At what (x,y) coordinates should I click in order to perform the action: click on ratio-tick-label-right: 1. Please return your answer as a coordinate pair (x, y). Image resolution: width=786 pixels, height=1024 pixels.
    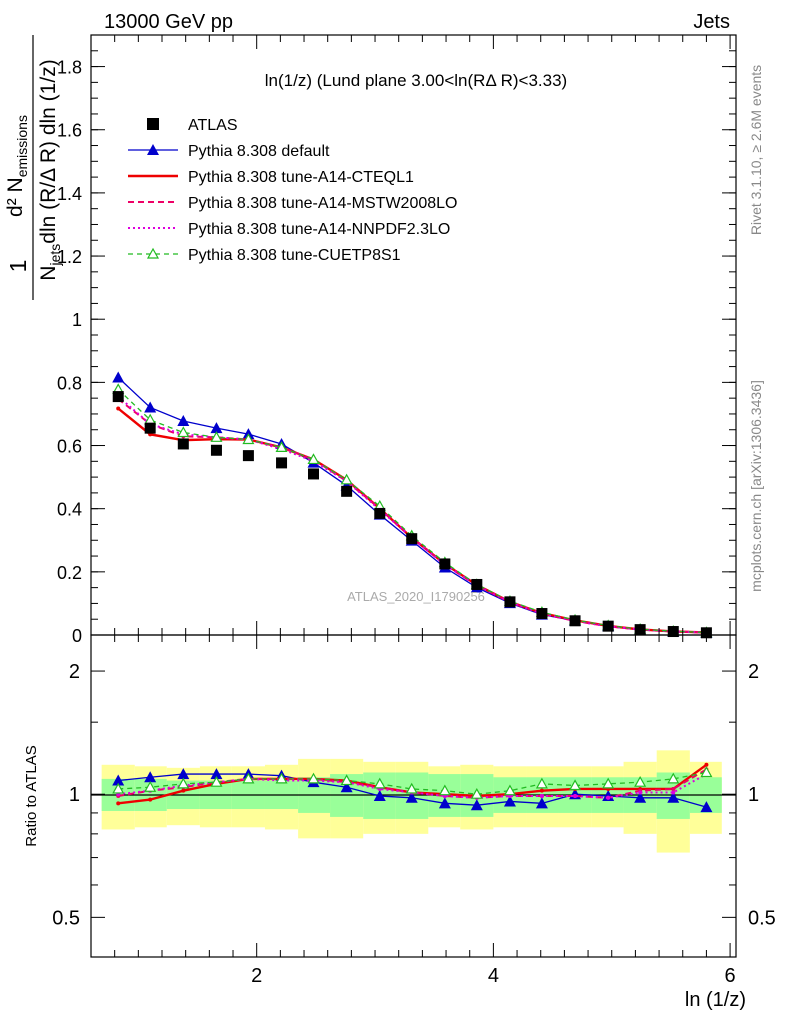
    Looking at the image, I should click on (753, 795).